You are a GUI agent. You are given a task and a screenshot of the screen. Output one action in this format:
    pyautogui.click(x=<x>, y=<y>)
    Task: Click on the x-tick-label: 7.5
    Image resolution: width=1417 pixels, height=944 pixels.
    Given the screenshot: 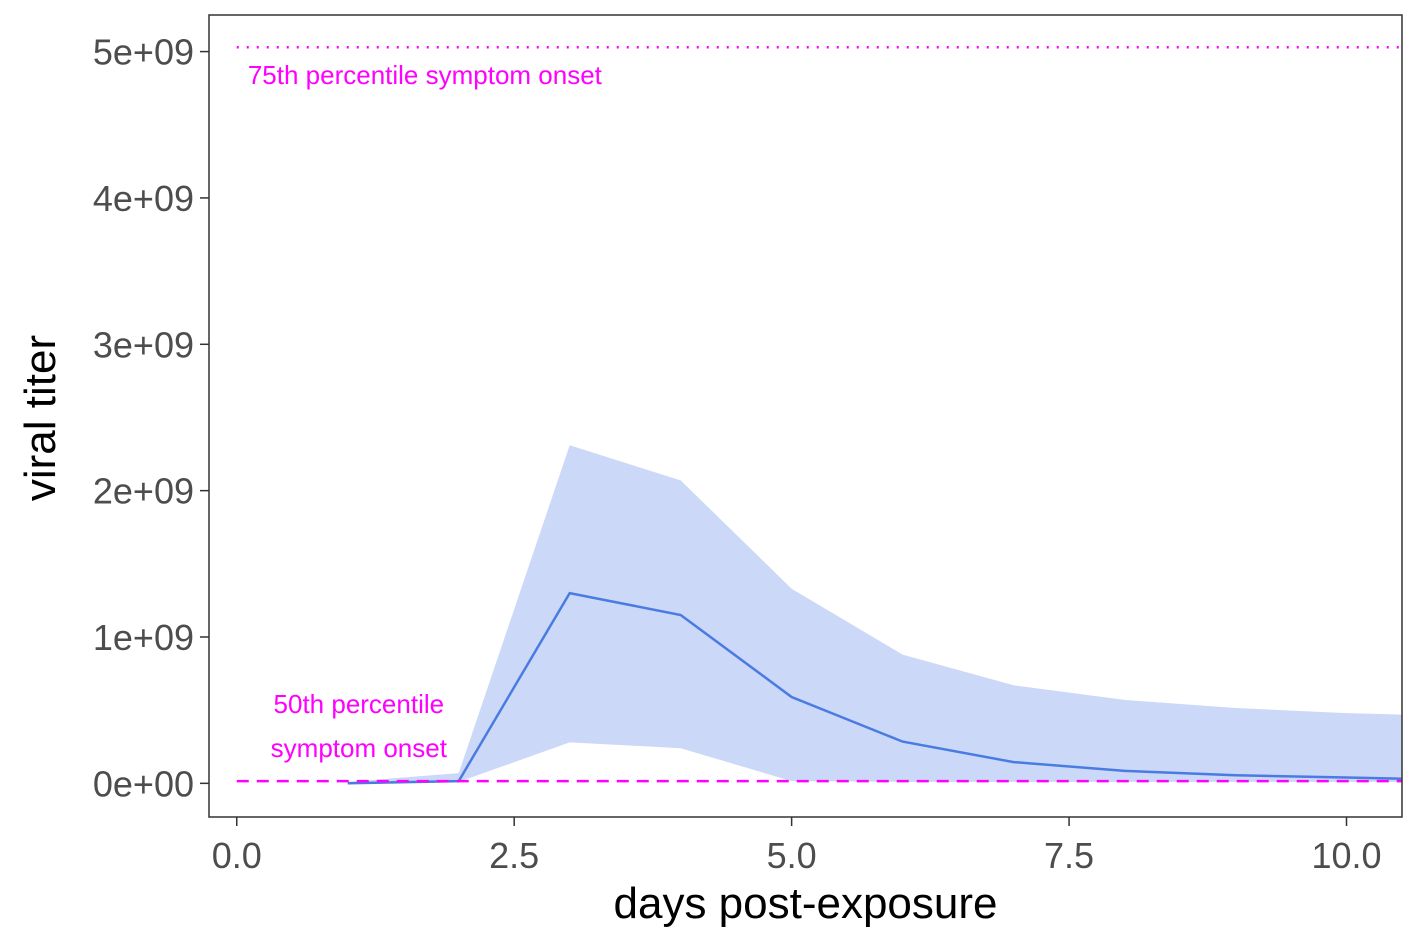 What is the action you would take?
    pyautogui.click(x=1069, y=855)
    